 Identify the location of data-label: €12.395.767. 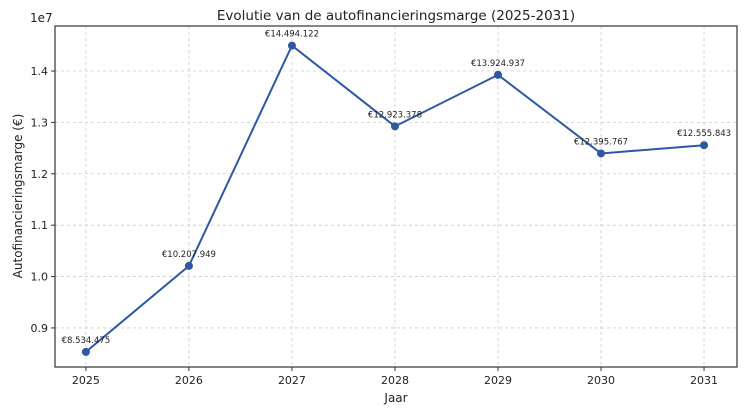
(601, 142).